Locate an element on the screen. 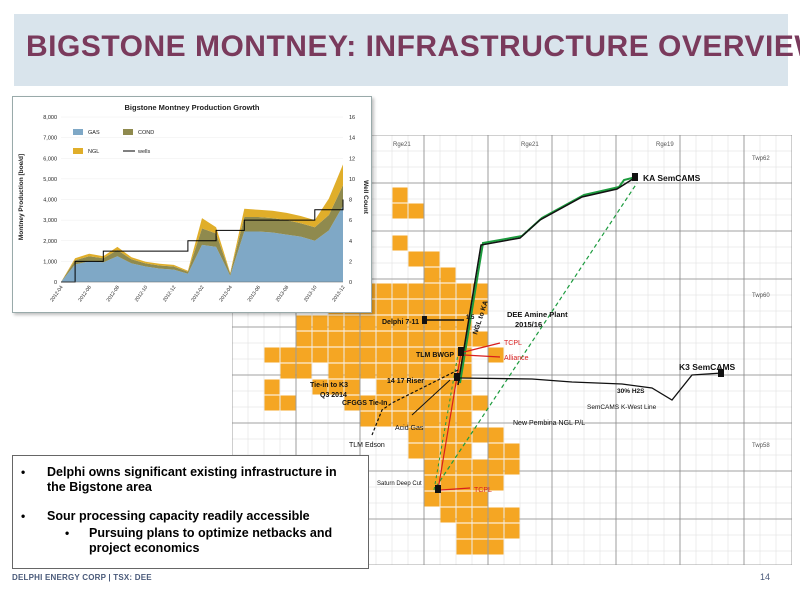 The image size is (800, 600). y-tick-label: 0 is located at coordinates (55, 283).